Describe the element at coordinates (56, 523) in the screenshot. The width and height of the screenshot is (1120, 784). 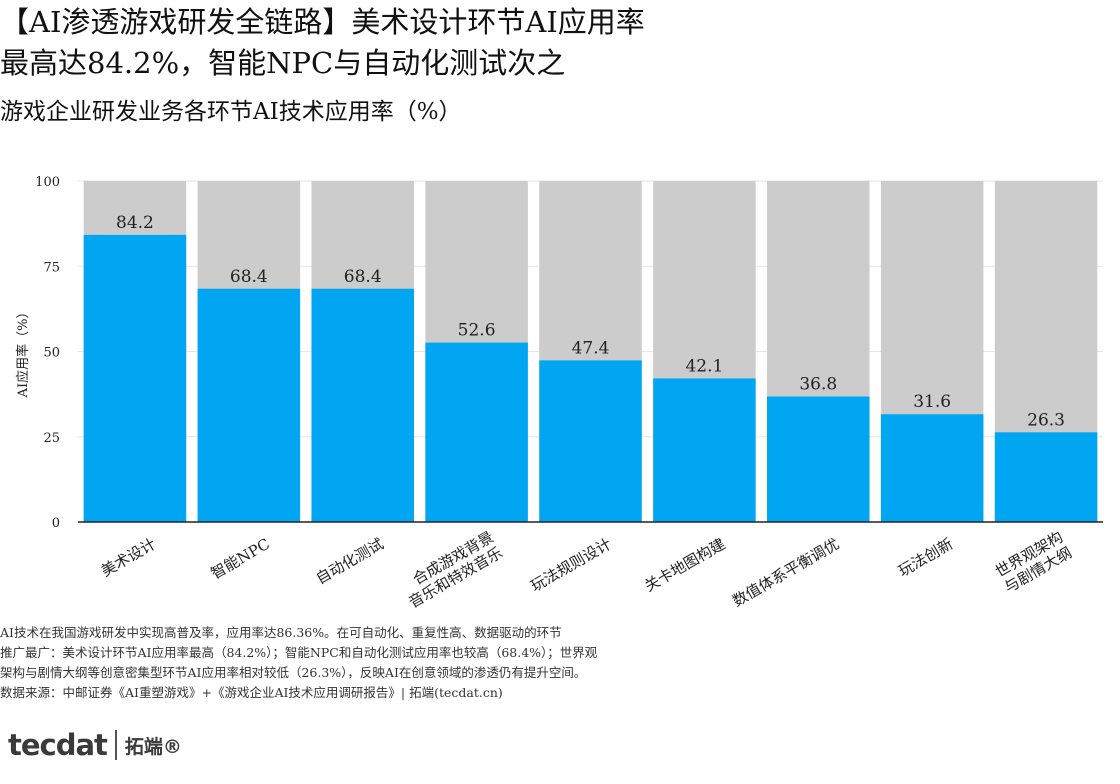
I see `y-tick-label: 0` at that location.